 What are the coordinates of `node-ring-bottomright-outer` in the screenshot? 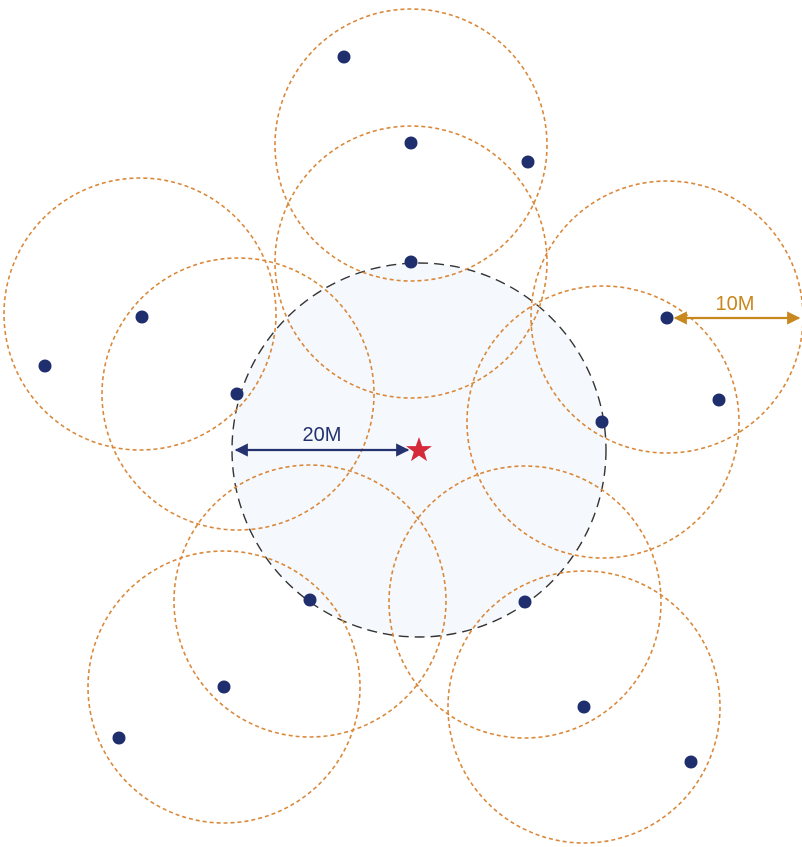 It's located at (584, 707).